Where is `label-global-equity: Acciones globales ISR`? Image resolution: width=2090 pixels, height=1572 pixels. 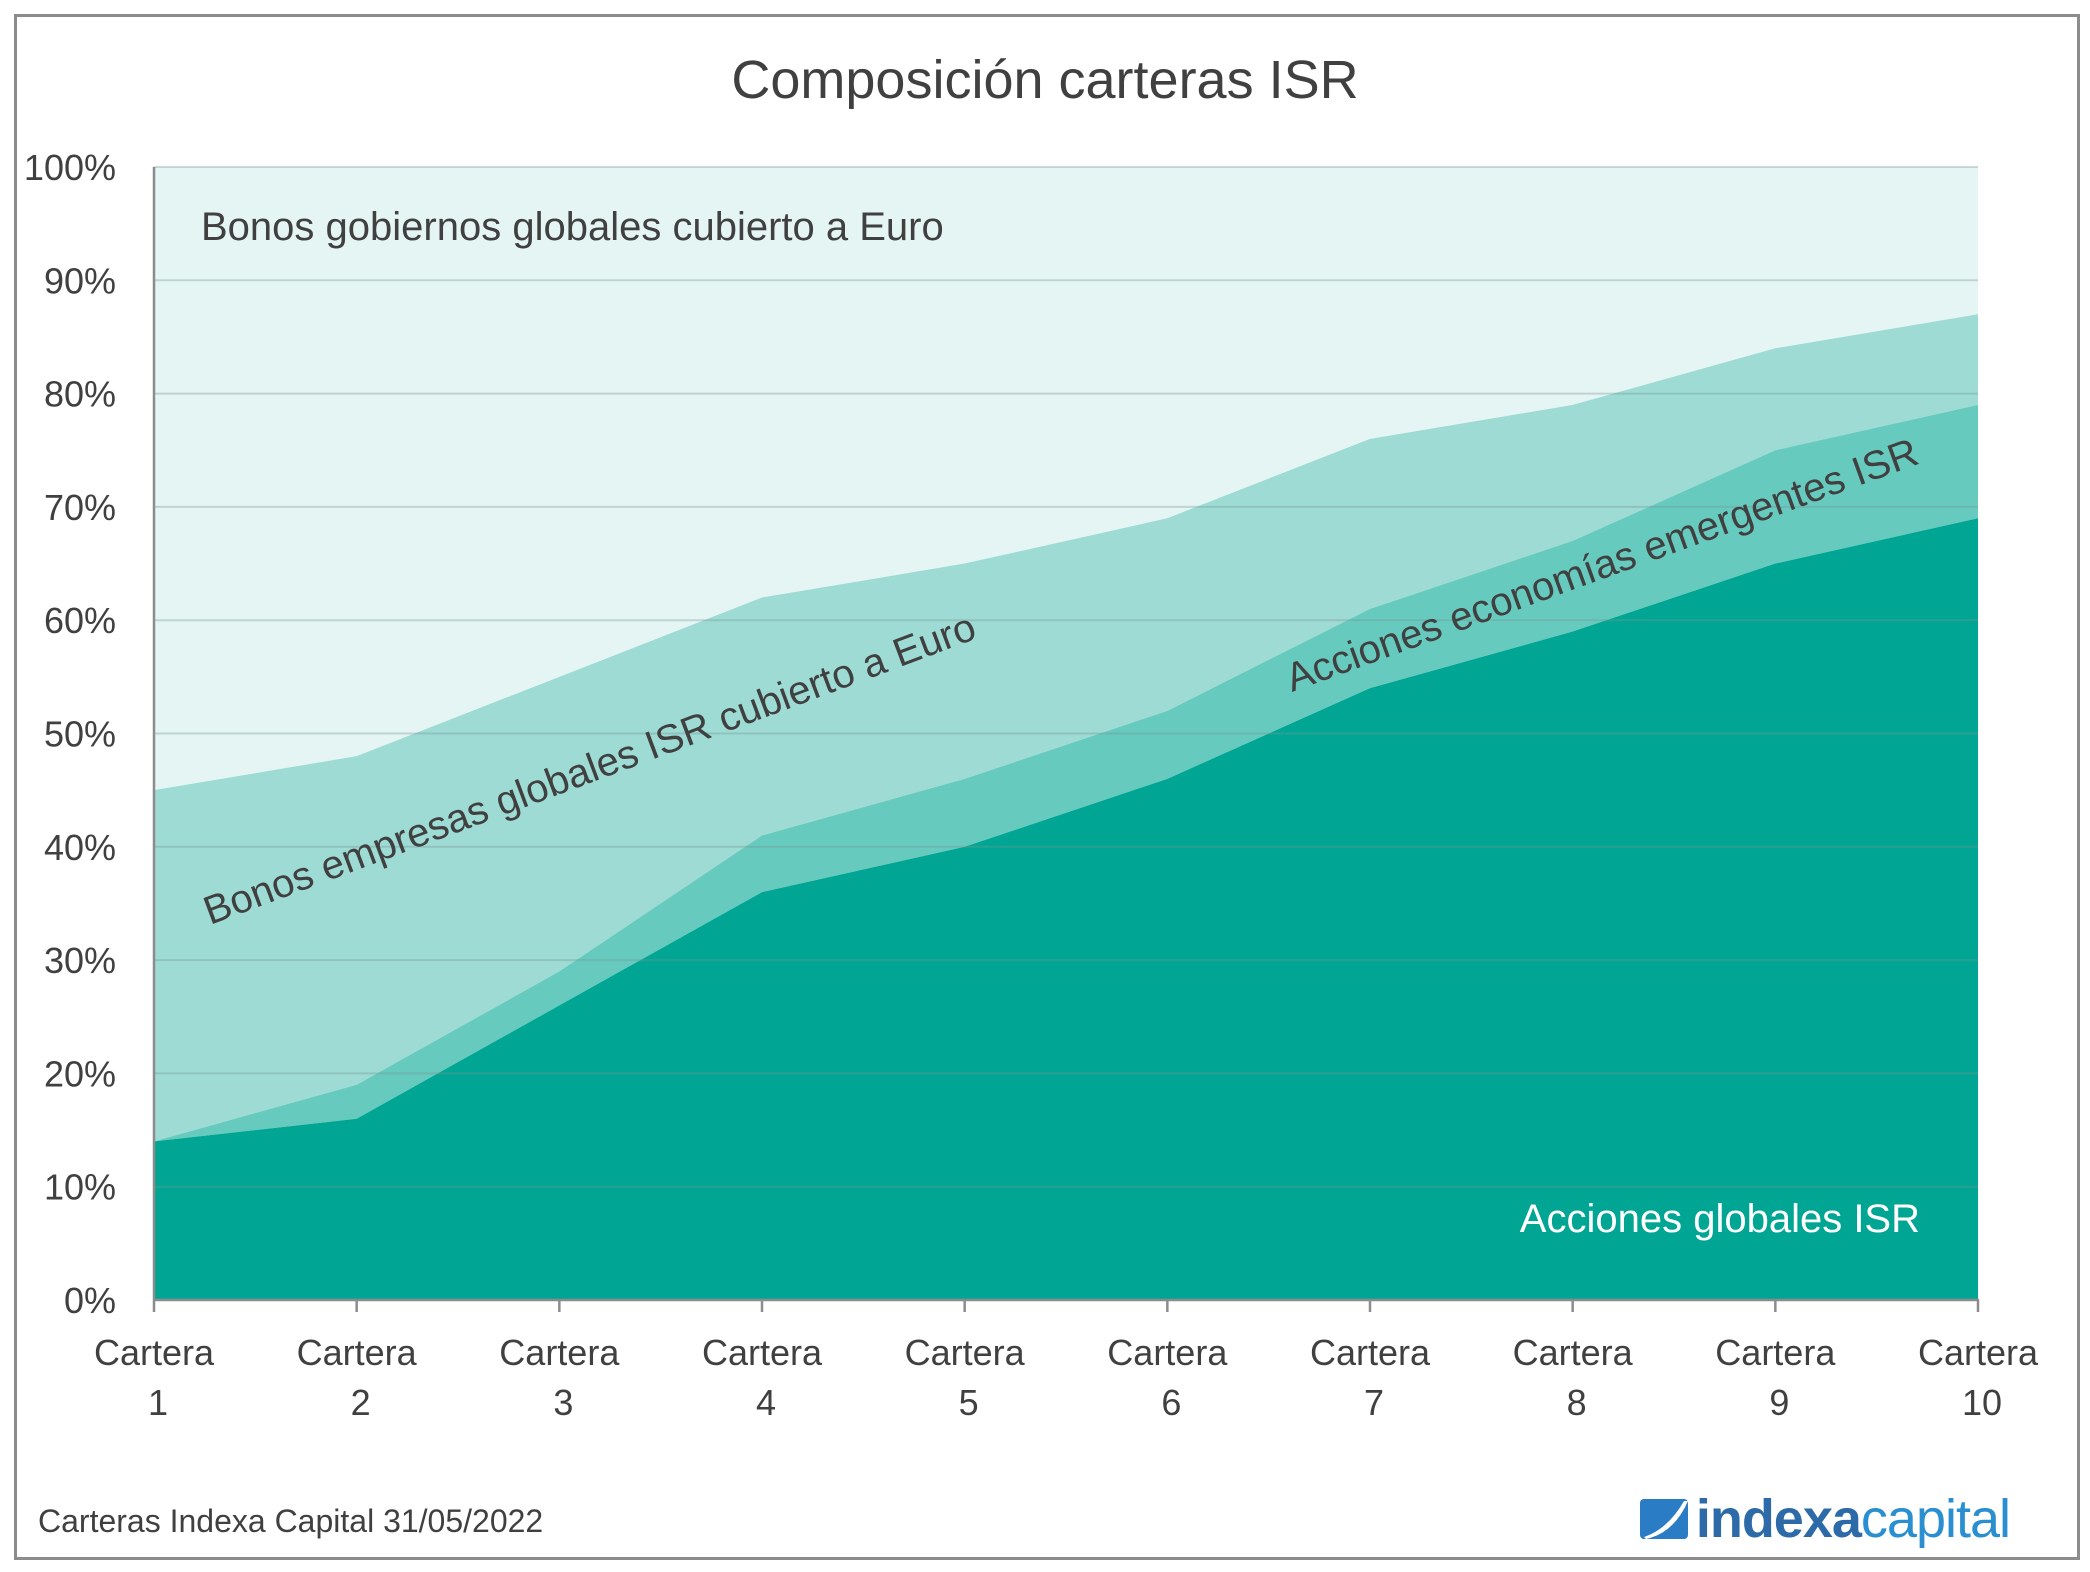
label-global-equity: Acciones globales ISR is located at coordinates (1720, 1219).